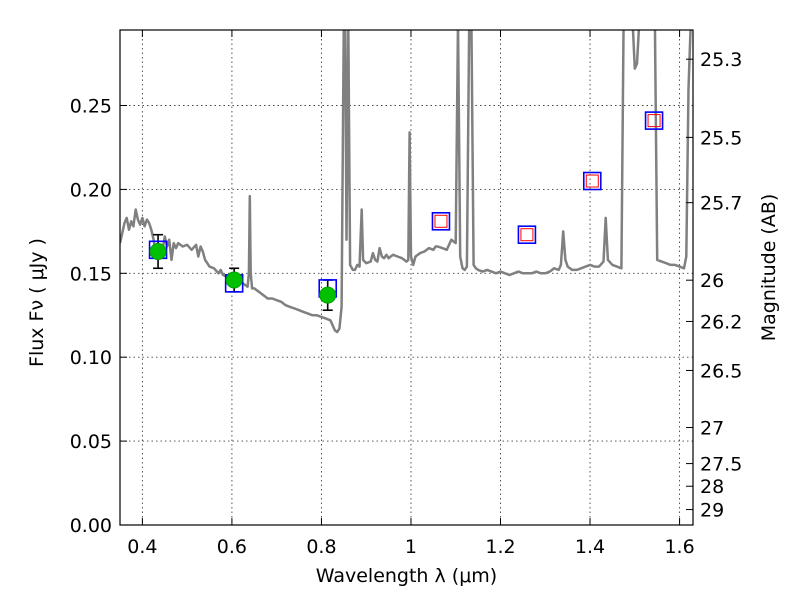 This screenshot has height=600, width=800. What do you see at coordinates (91, 190) in the screenshot?
I see `y-tick-label: 0.20` at bounding box center [91, 190].